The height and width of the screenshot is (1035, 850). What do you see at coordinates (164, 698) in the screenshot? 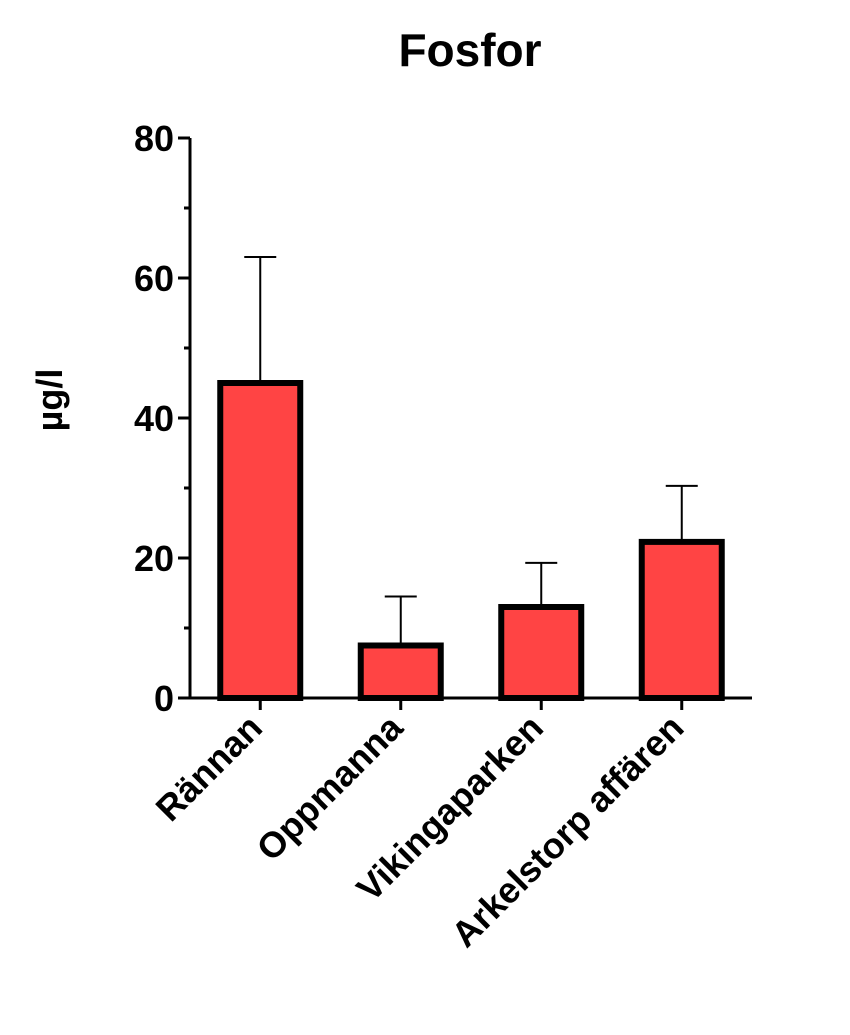
I see `y-tick-label: 0` at bounding box center [164, 698].